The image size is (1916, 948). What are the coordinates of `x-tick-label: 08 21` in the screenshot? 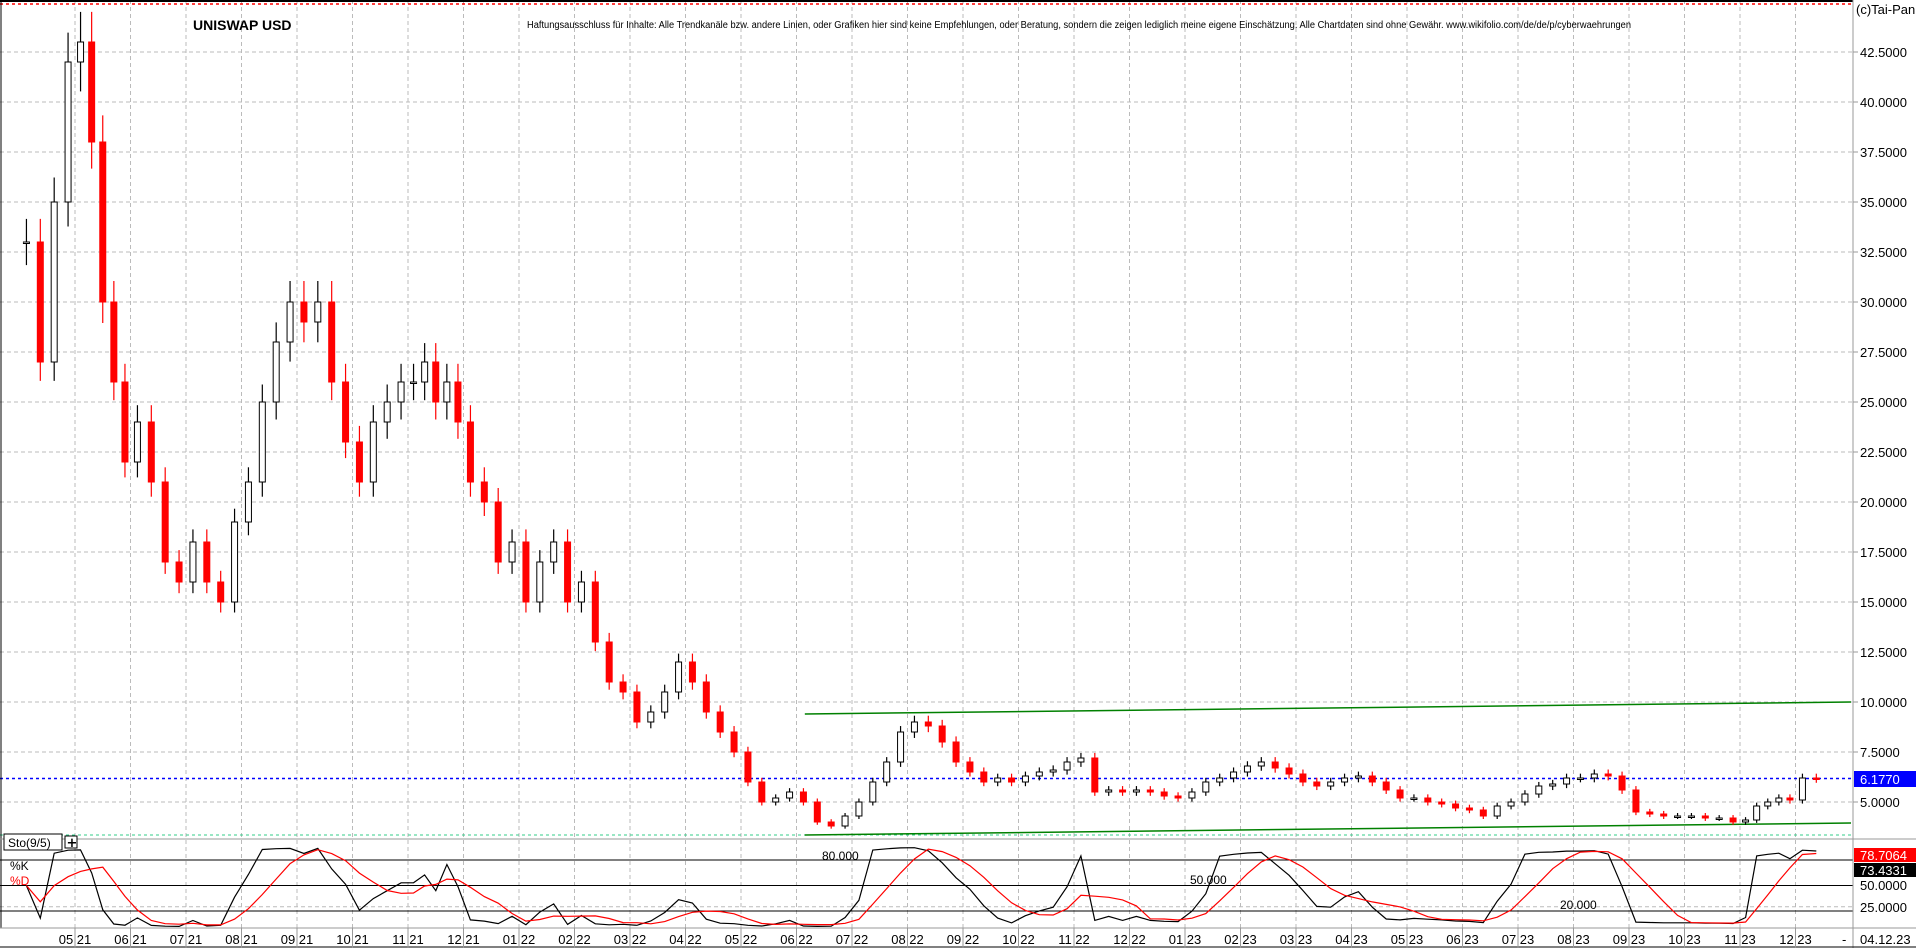 It's located at (241, 939).